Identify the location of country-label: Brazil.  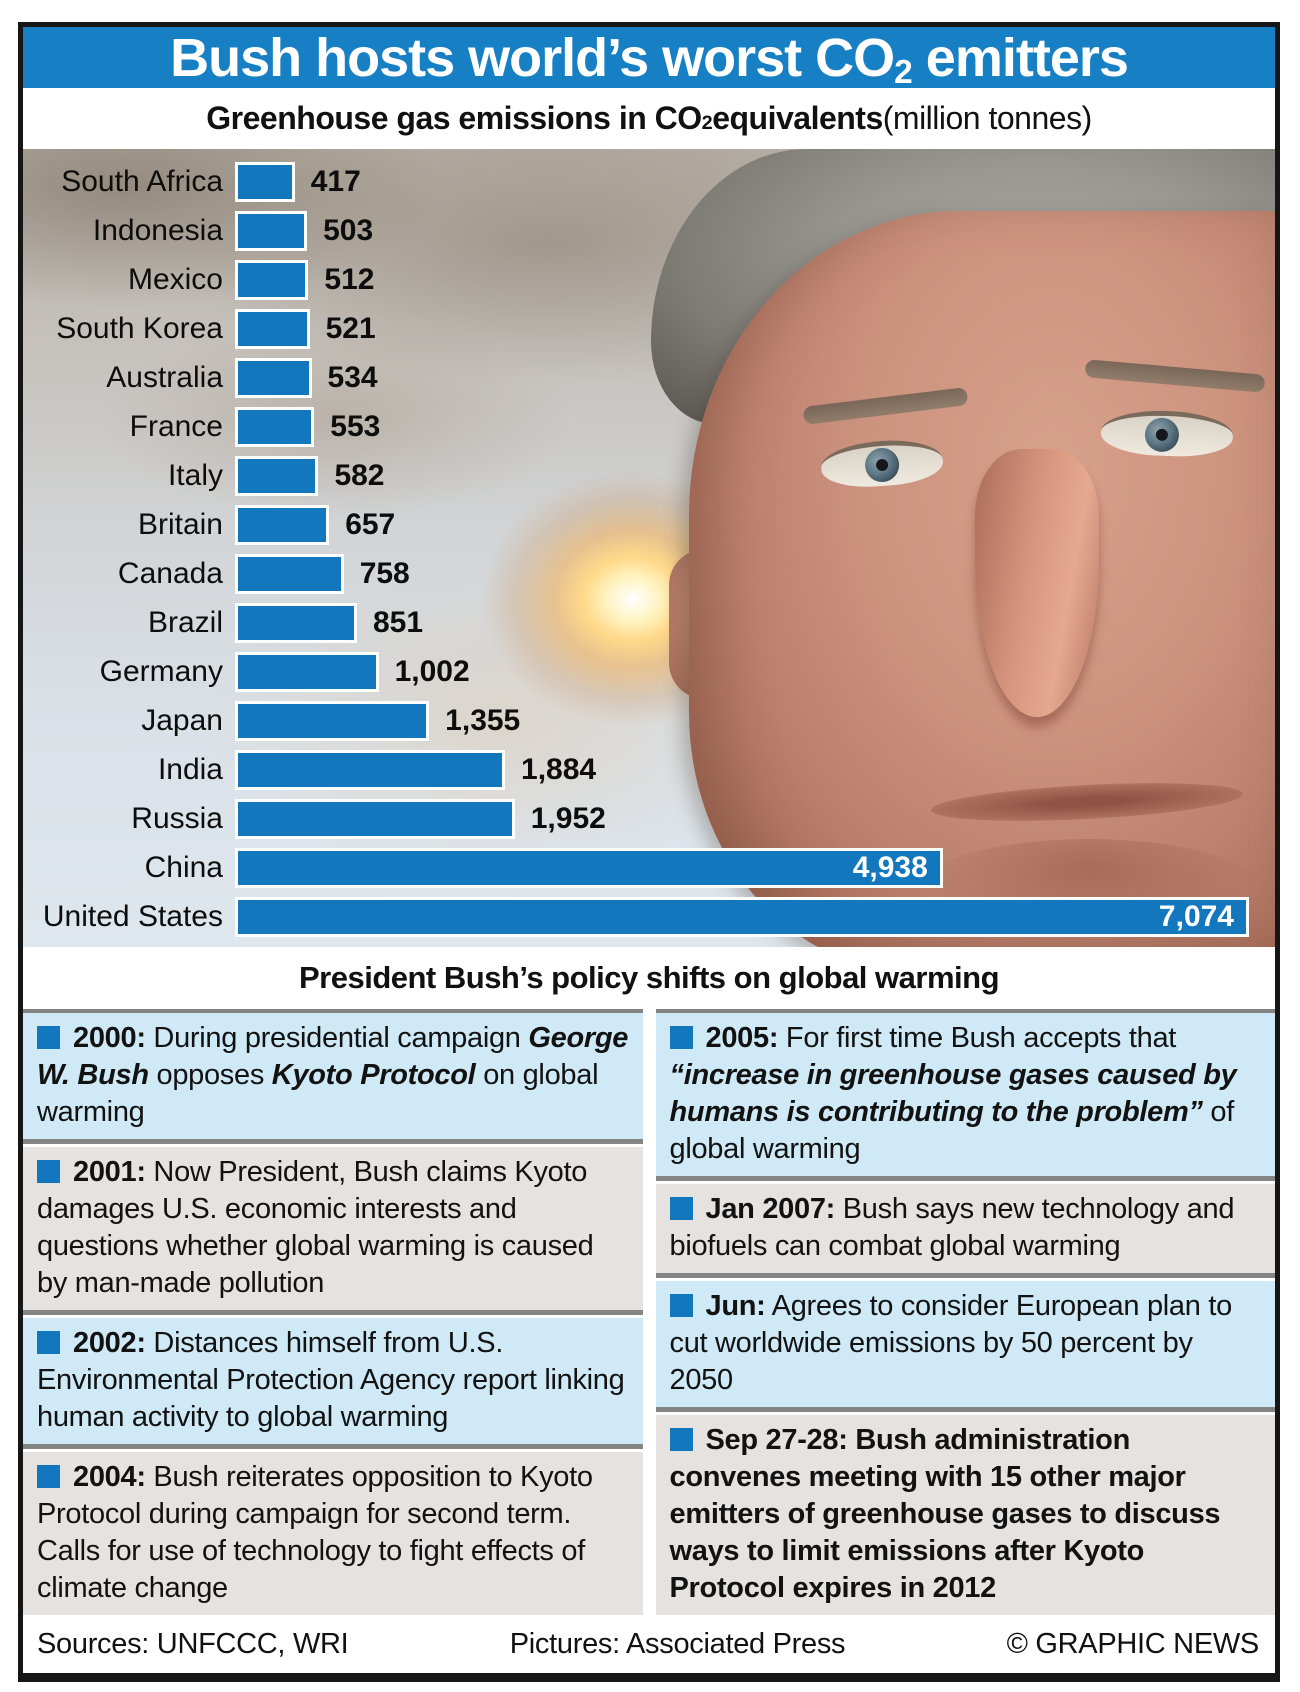
(185, 622).